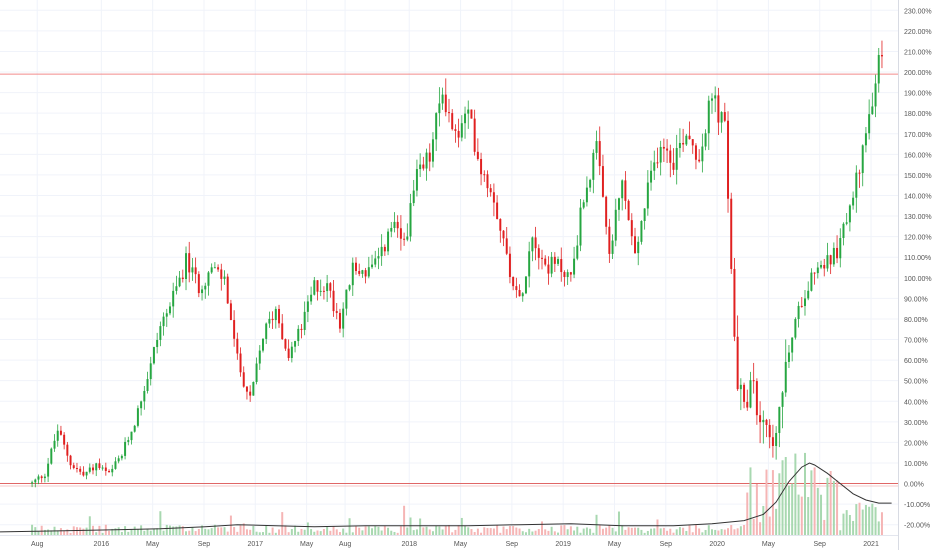 This screenshot has width=932, height=555. I want to click on x-tick-label: 2016, so click(102, 544).